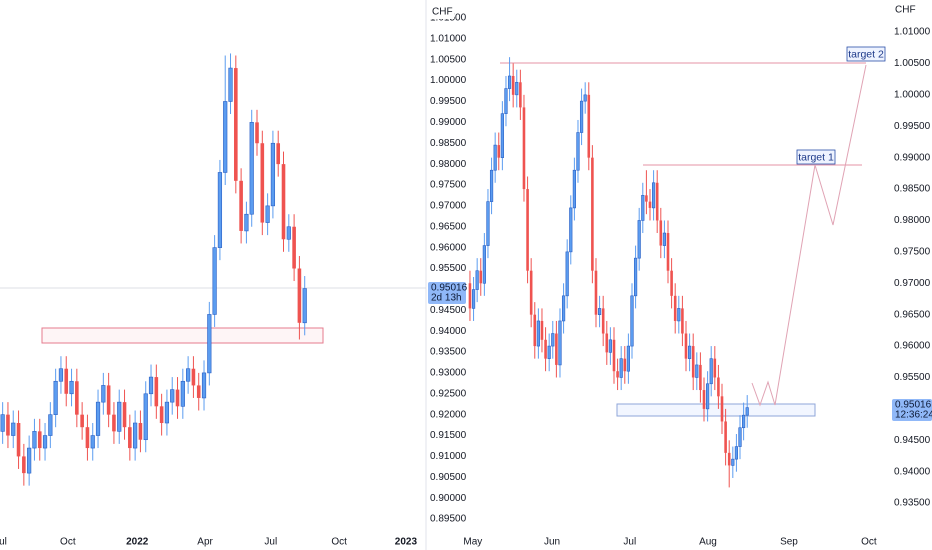 The width and height of the screenshot is (932, 550). What do you see at coordinates (448, 122) in the screenshot?
I see `y-tick-label: 0.99000` at bounding box center [448, 122].